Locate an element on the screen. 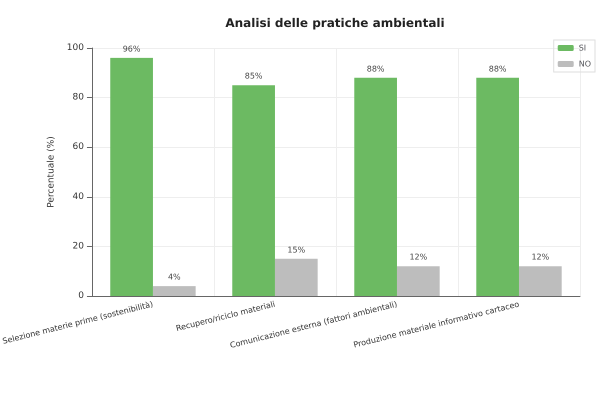  y-tick-label: 20 is located at coordinates (78, 246).